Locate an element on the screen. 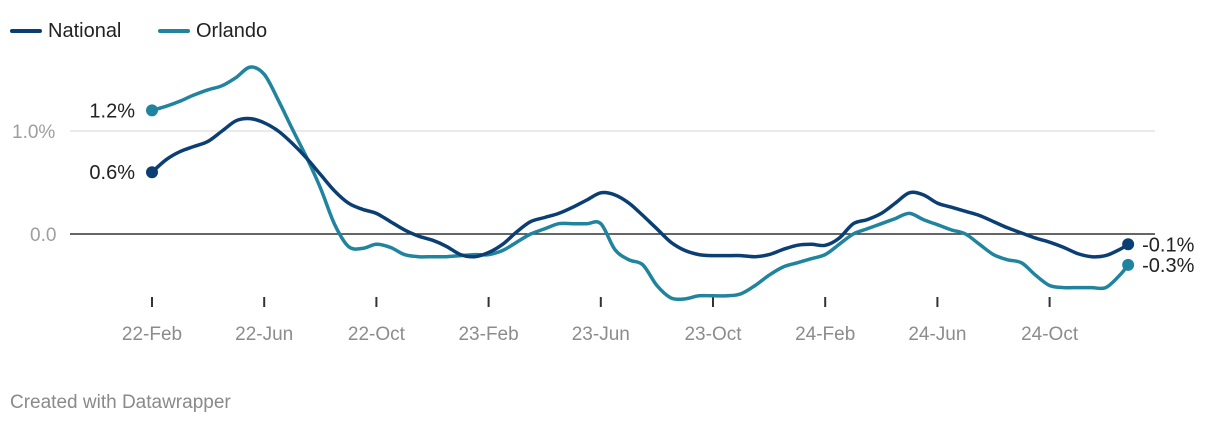  end-point-national is located at coordinates (1128, 244).